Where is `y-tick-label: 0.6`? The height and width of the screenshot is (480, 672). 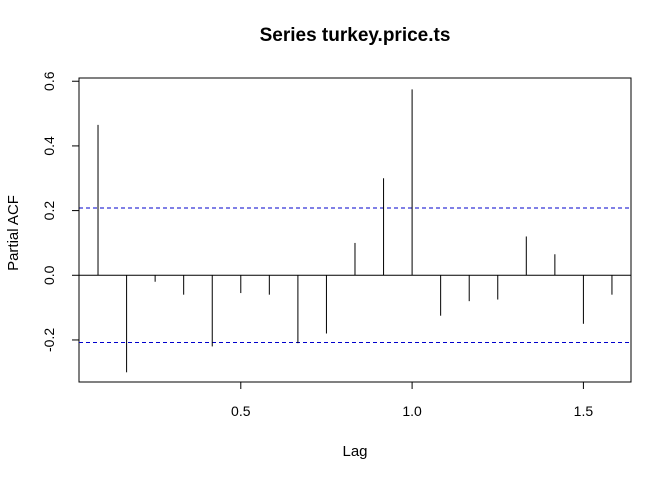 y-tick-label: 0.6 is located at coordinates (49, 81).